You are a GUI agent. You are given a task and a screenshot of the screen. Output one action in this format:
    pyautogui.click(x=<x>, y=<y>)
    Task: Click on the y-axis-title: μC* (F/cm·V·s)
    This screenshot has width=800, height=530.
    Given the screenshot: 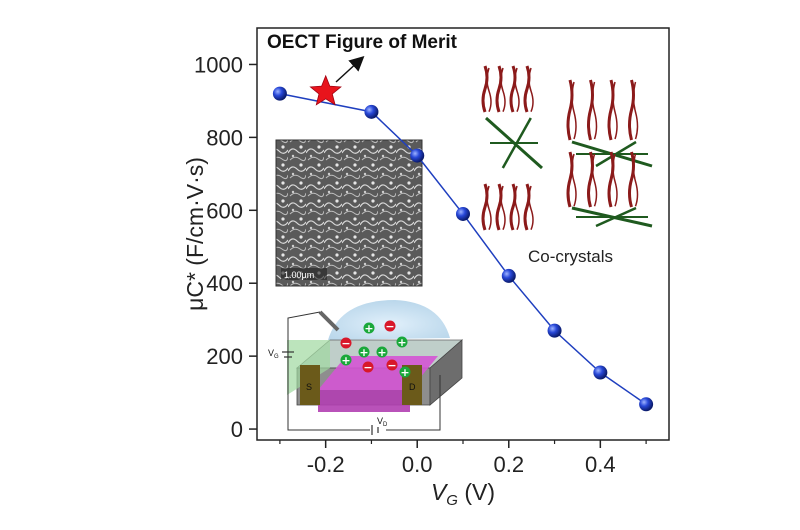 What is the action you would take?
    pyautogui.click(x=195, y=234)
    